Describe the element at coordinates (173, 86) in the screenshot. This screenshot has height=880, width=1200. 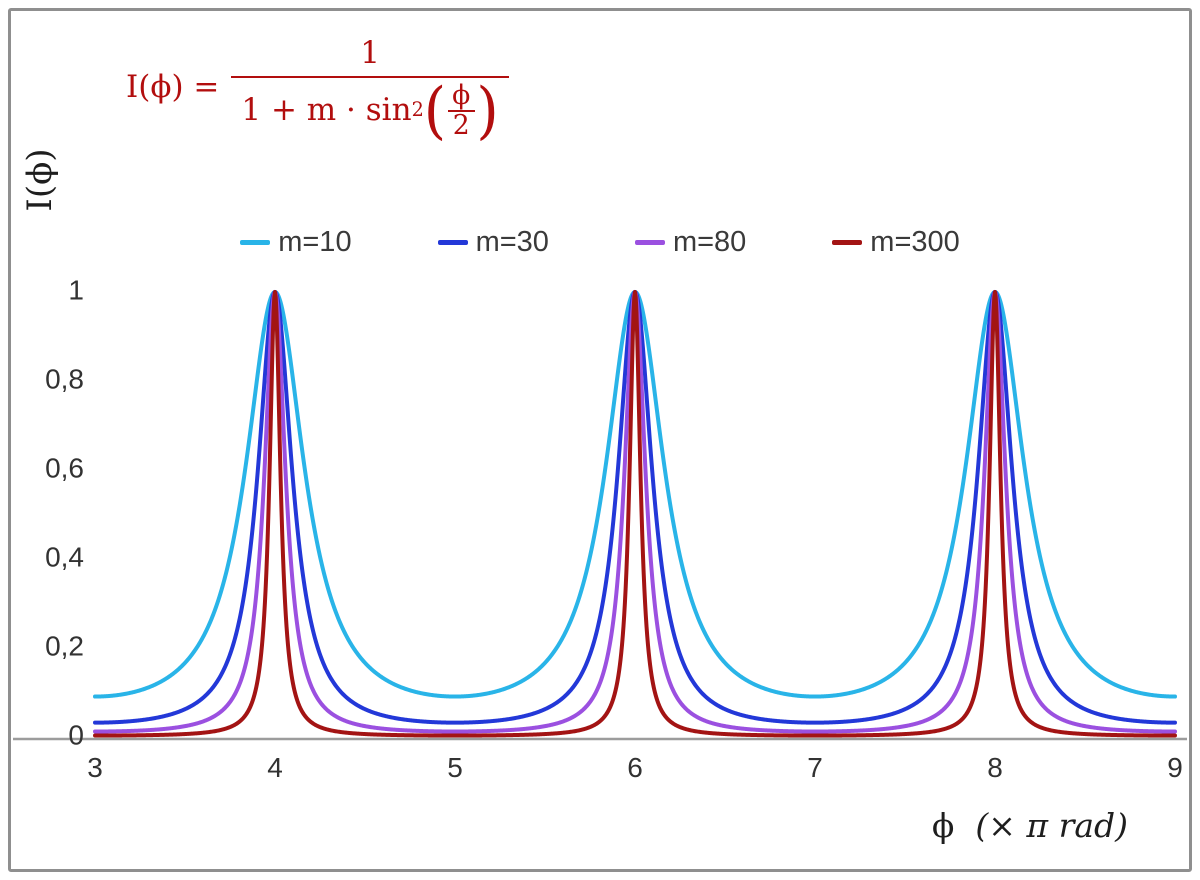
I see `formula-lhs: I(ϕ) =` at that location.